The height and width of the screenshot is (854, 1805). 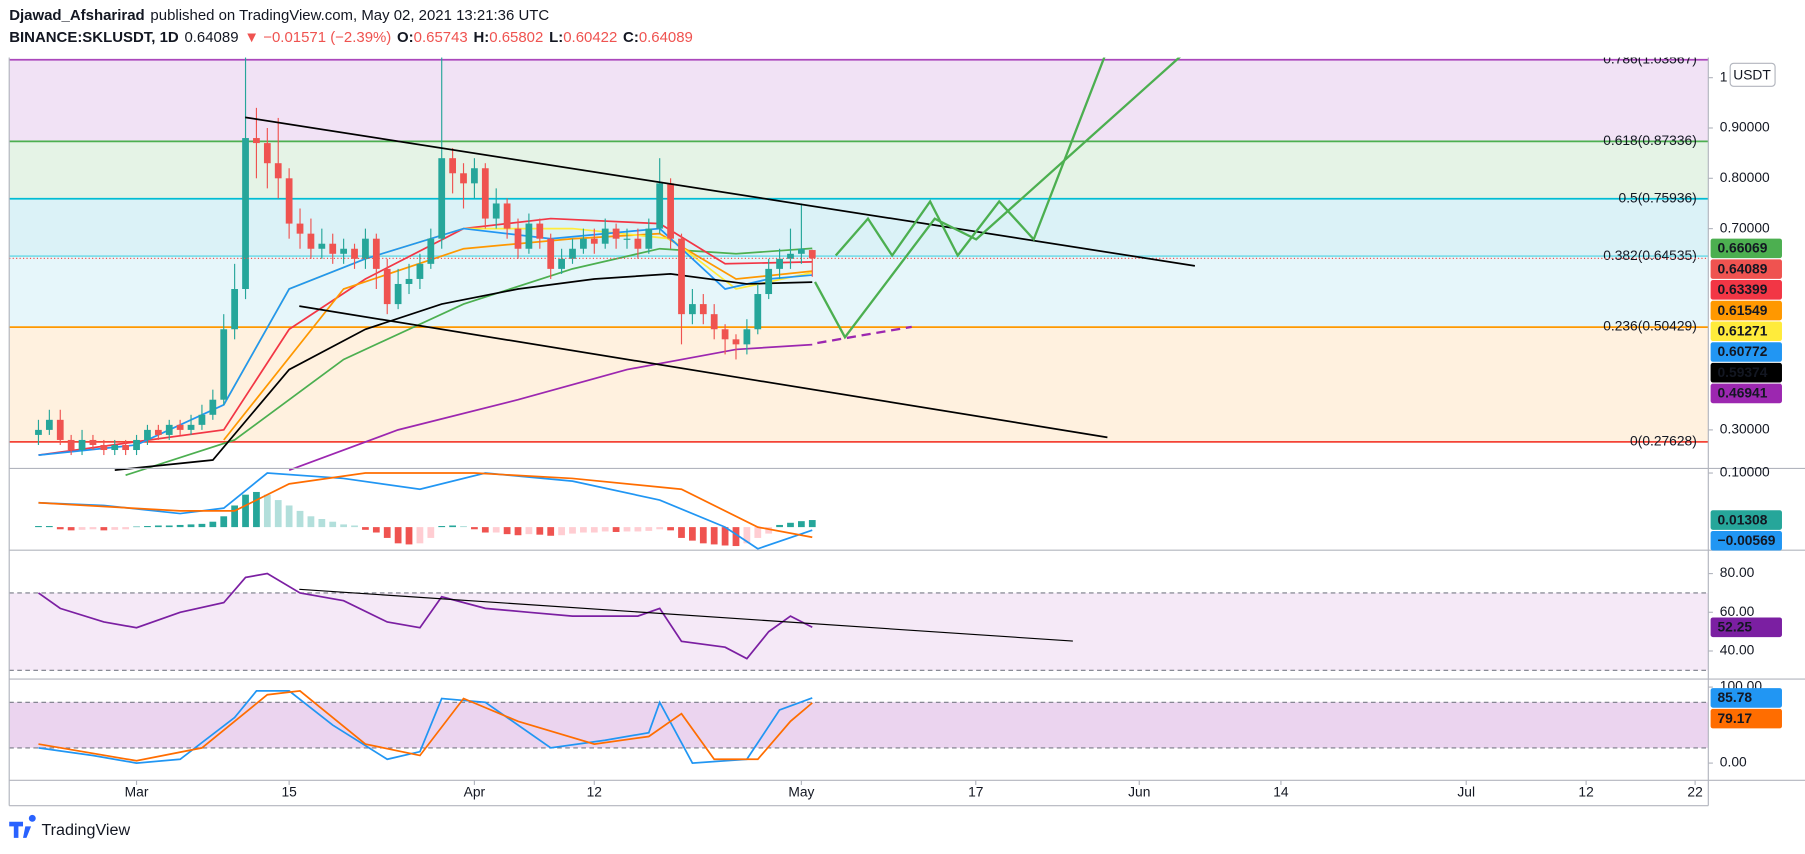 What do you see at coordinates (1743, 519) in the screenshot?
I see `price-tag-label: 0.01308` at bounding box center [1743, 519].